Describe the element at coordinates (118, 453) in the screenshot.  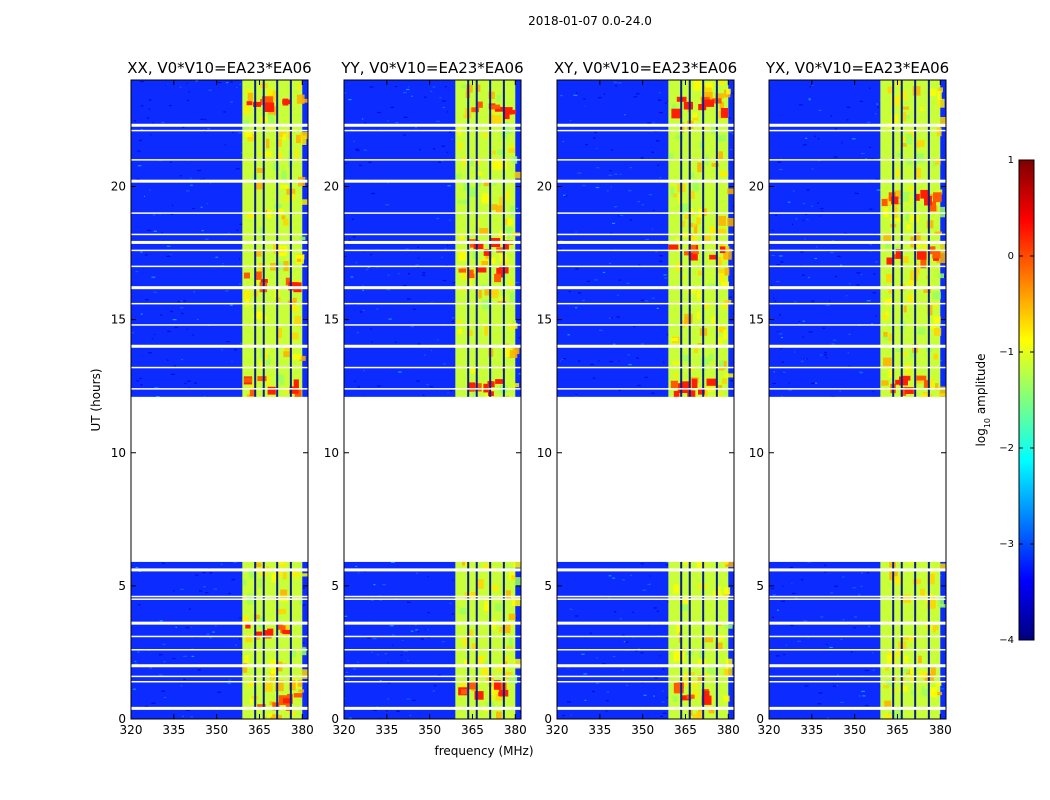
I see `y-tick-label: 10` at that location.